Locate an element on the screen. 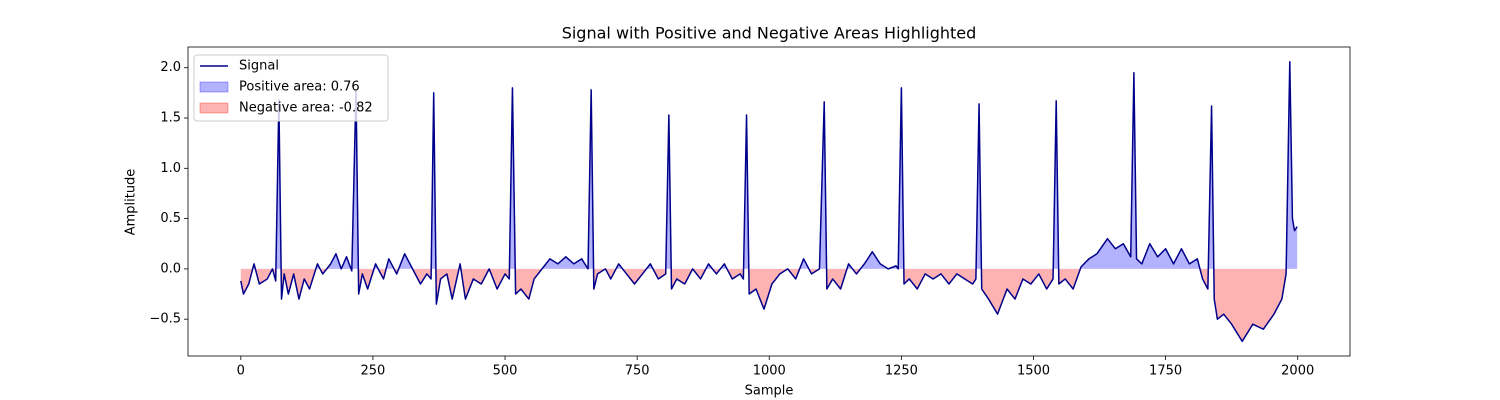  x-tick-label: 1000 is located at coordinates (769, 371).